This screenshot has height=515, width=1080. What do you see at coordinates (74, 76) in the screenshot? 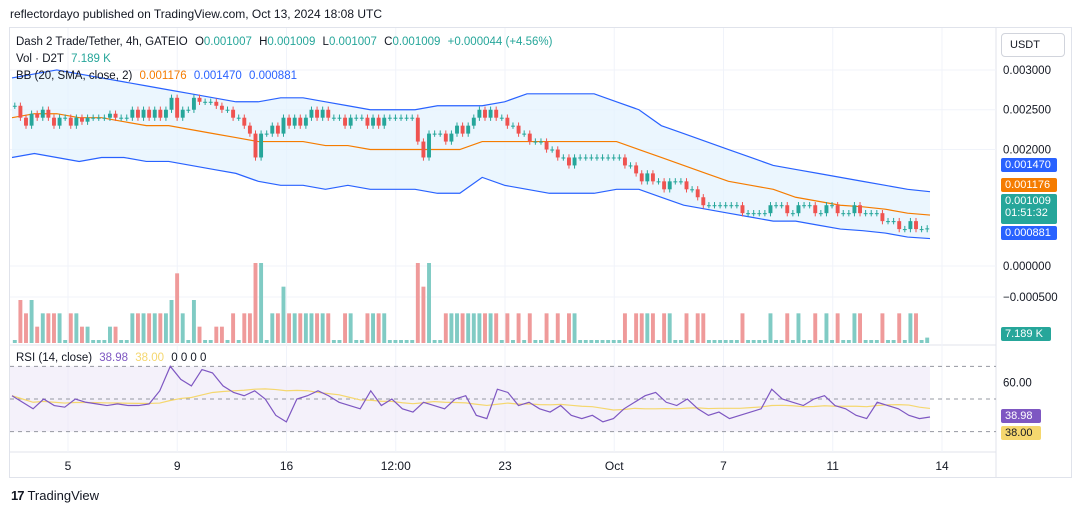
I see `legend-bb-label: BB (20, SMA, close, 2)` at bounding box center [74, 76].